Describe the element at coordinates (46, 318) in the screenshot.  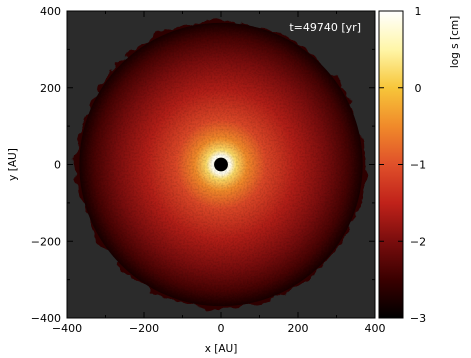
I see `y-tick-label: −400` at that location.